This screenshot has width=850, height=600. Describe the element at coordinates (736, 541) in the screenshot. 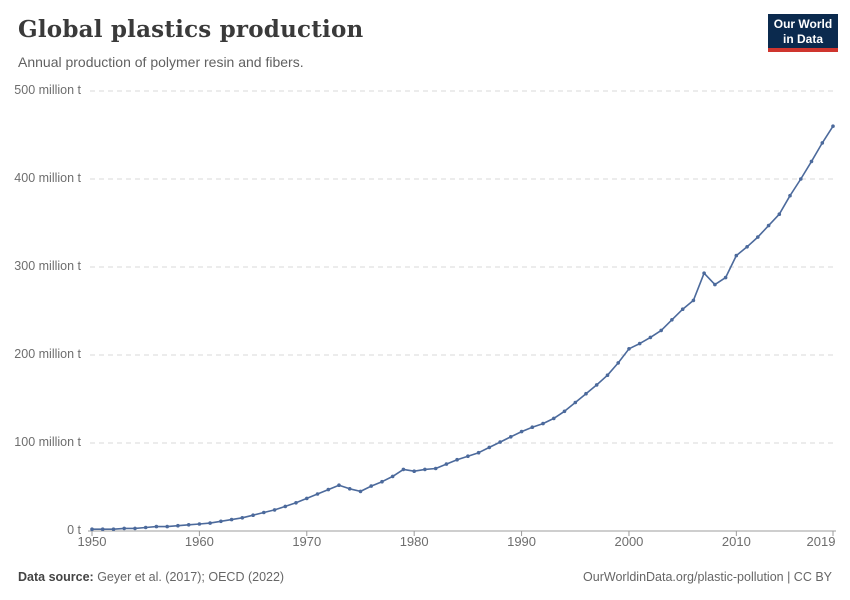

I see `x-axis-label: 2010` at that location.